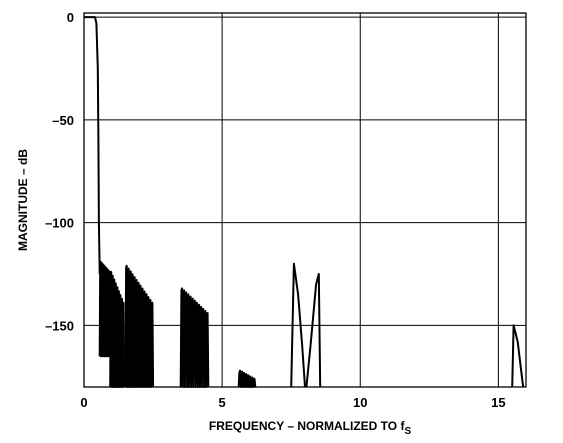 The image size is (563, 443). What do you see at coordinates (63, 120) in the screenshot?
I see `y-tick-label-1: –50` at bounding box center [63, 120].